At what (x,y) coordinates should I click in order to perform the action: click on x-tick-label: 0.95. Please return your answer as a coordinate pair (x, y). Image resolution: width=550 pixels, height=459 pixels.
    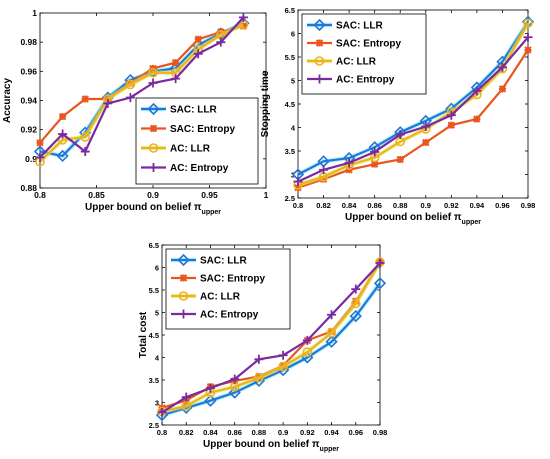
    Looking at the image, I should click on (209, 195).